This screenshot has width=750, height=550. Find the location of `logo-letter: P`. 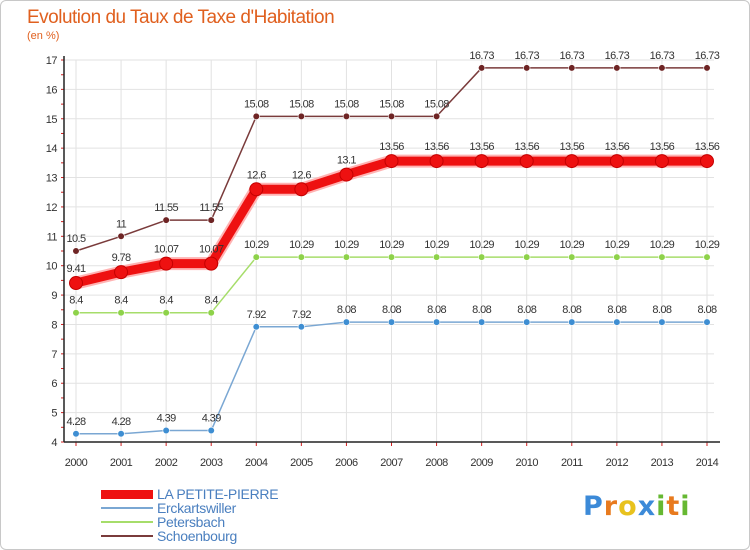

logo-letter: P is located at coordinates (593, 506).